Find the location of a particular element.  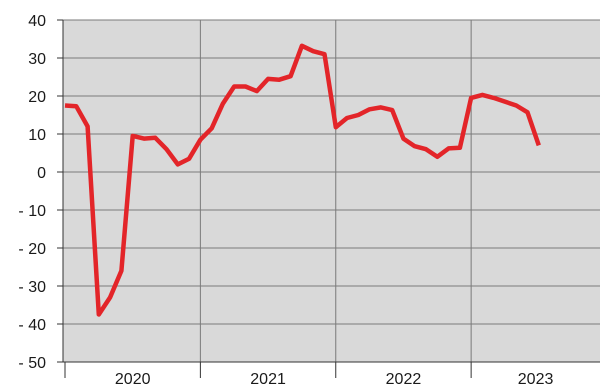

y-tick-label: - 40 is located at coordinates (32, 325).